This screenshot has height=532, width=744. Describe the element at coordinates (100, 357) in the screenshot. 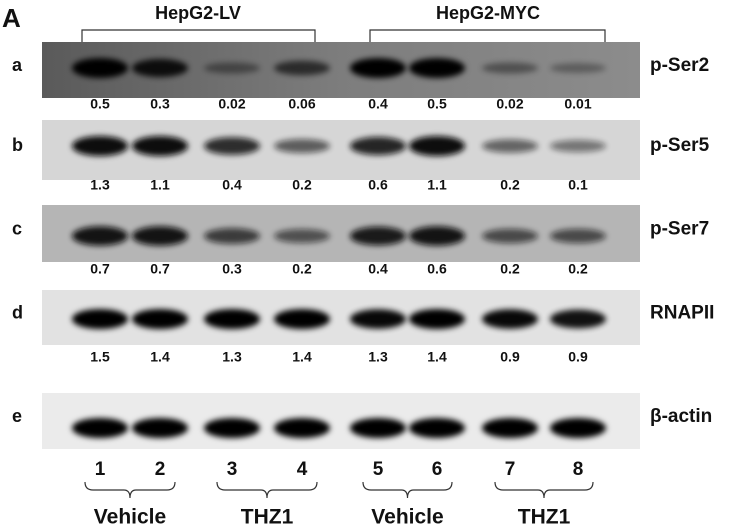

I see `quant-label: 1.5` at that location.